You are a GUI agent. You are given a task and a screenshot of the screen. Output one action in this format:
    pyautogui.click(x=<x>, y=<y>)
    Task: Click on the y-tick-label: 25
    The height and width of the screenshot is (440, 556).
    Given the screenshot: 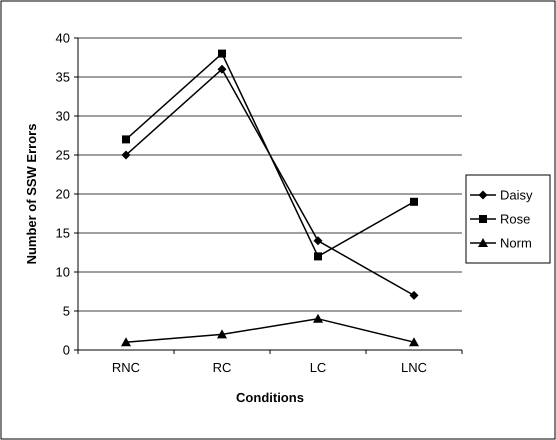 What is the action you would take?
    pyautogui.click(x=63, y=155)
    